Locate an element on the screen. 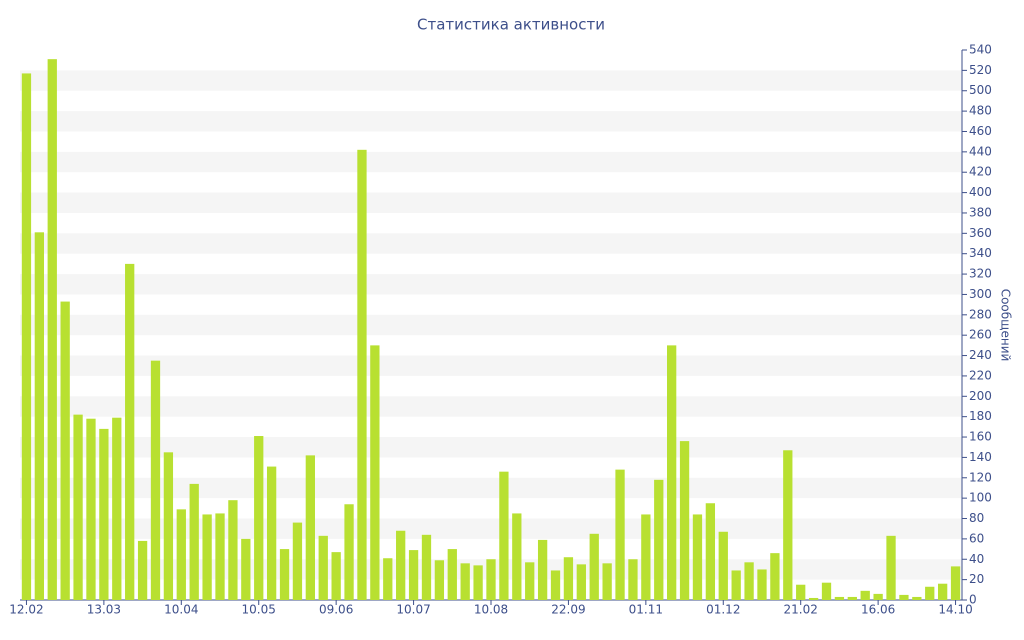 Image resolution: width=1024 pixels, height=640 pixels. x-tick-label: 21.02 is located at coordinates (801, 610).